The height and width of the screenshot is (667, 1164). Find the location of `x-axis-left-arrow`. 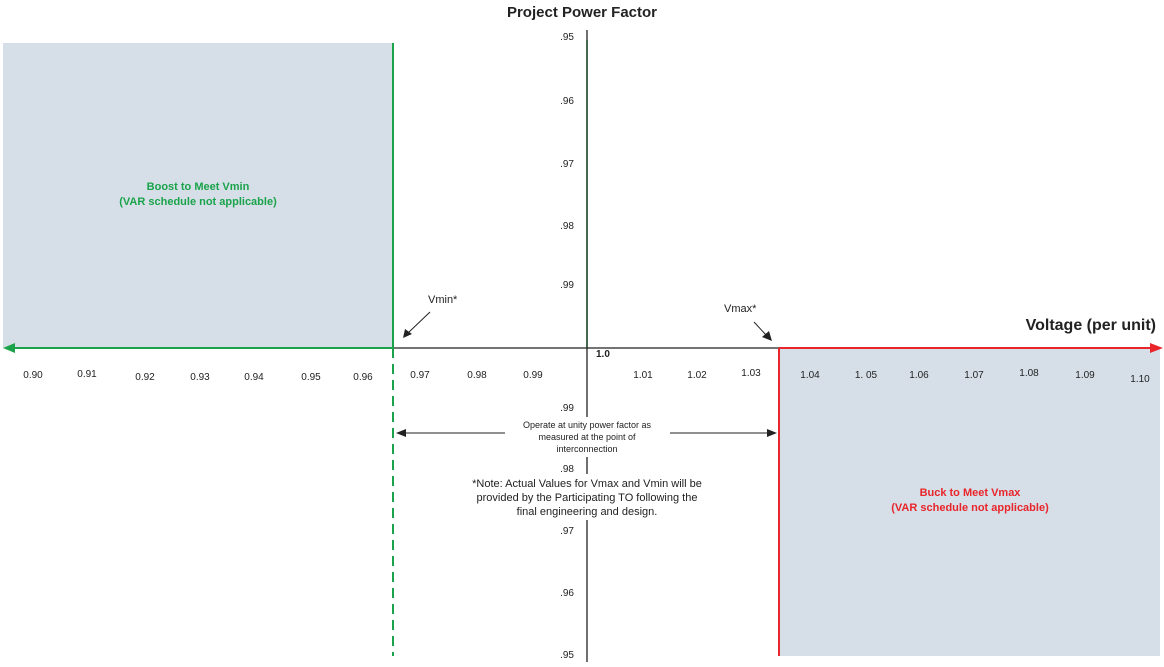

x-axis-left-arrow is located at coordinates (9, 348).